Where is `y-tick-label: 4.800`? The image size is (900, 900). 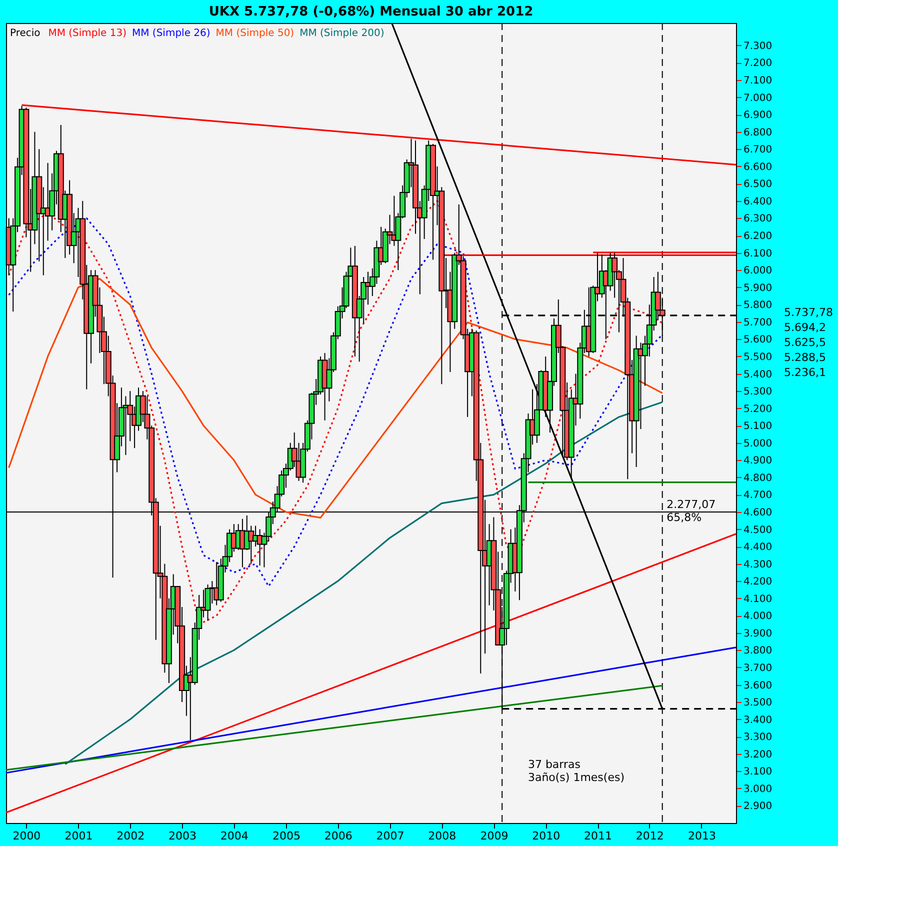
y-tick-label: 4.800 is located at coordinates (758, 478).